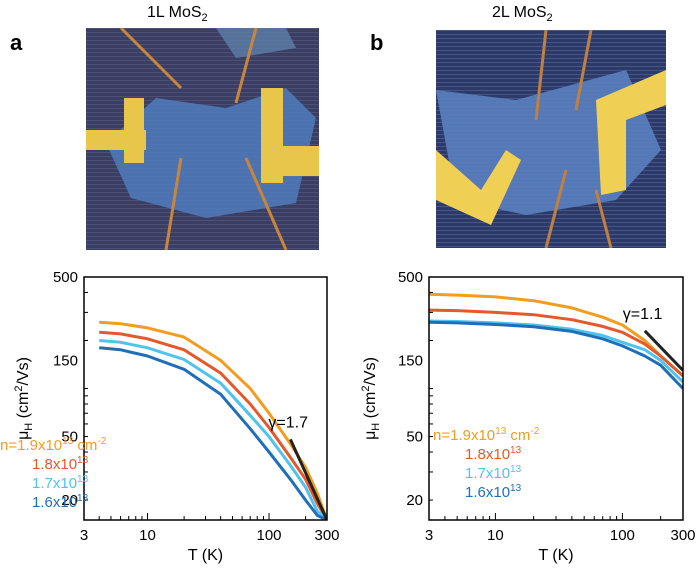  Describe the element at coordinates (549, 18) in the screenshot. I see `panel-title-b-sub: 2` at that location.